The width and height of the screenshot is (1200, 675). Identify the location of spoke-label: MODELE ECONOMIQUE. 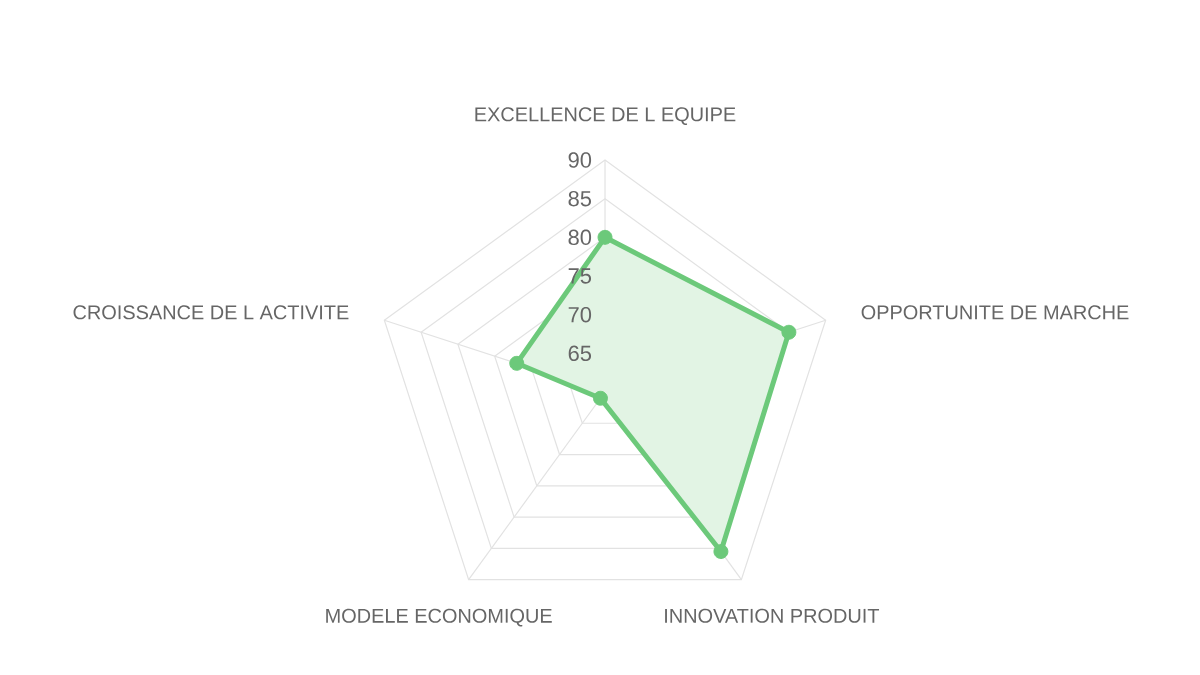
(439, 617).